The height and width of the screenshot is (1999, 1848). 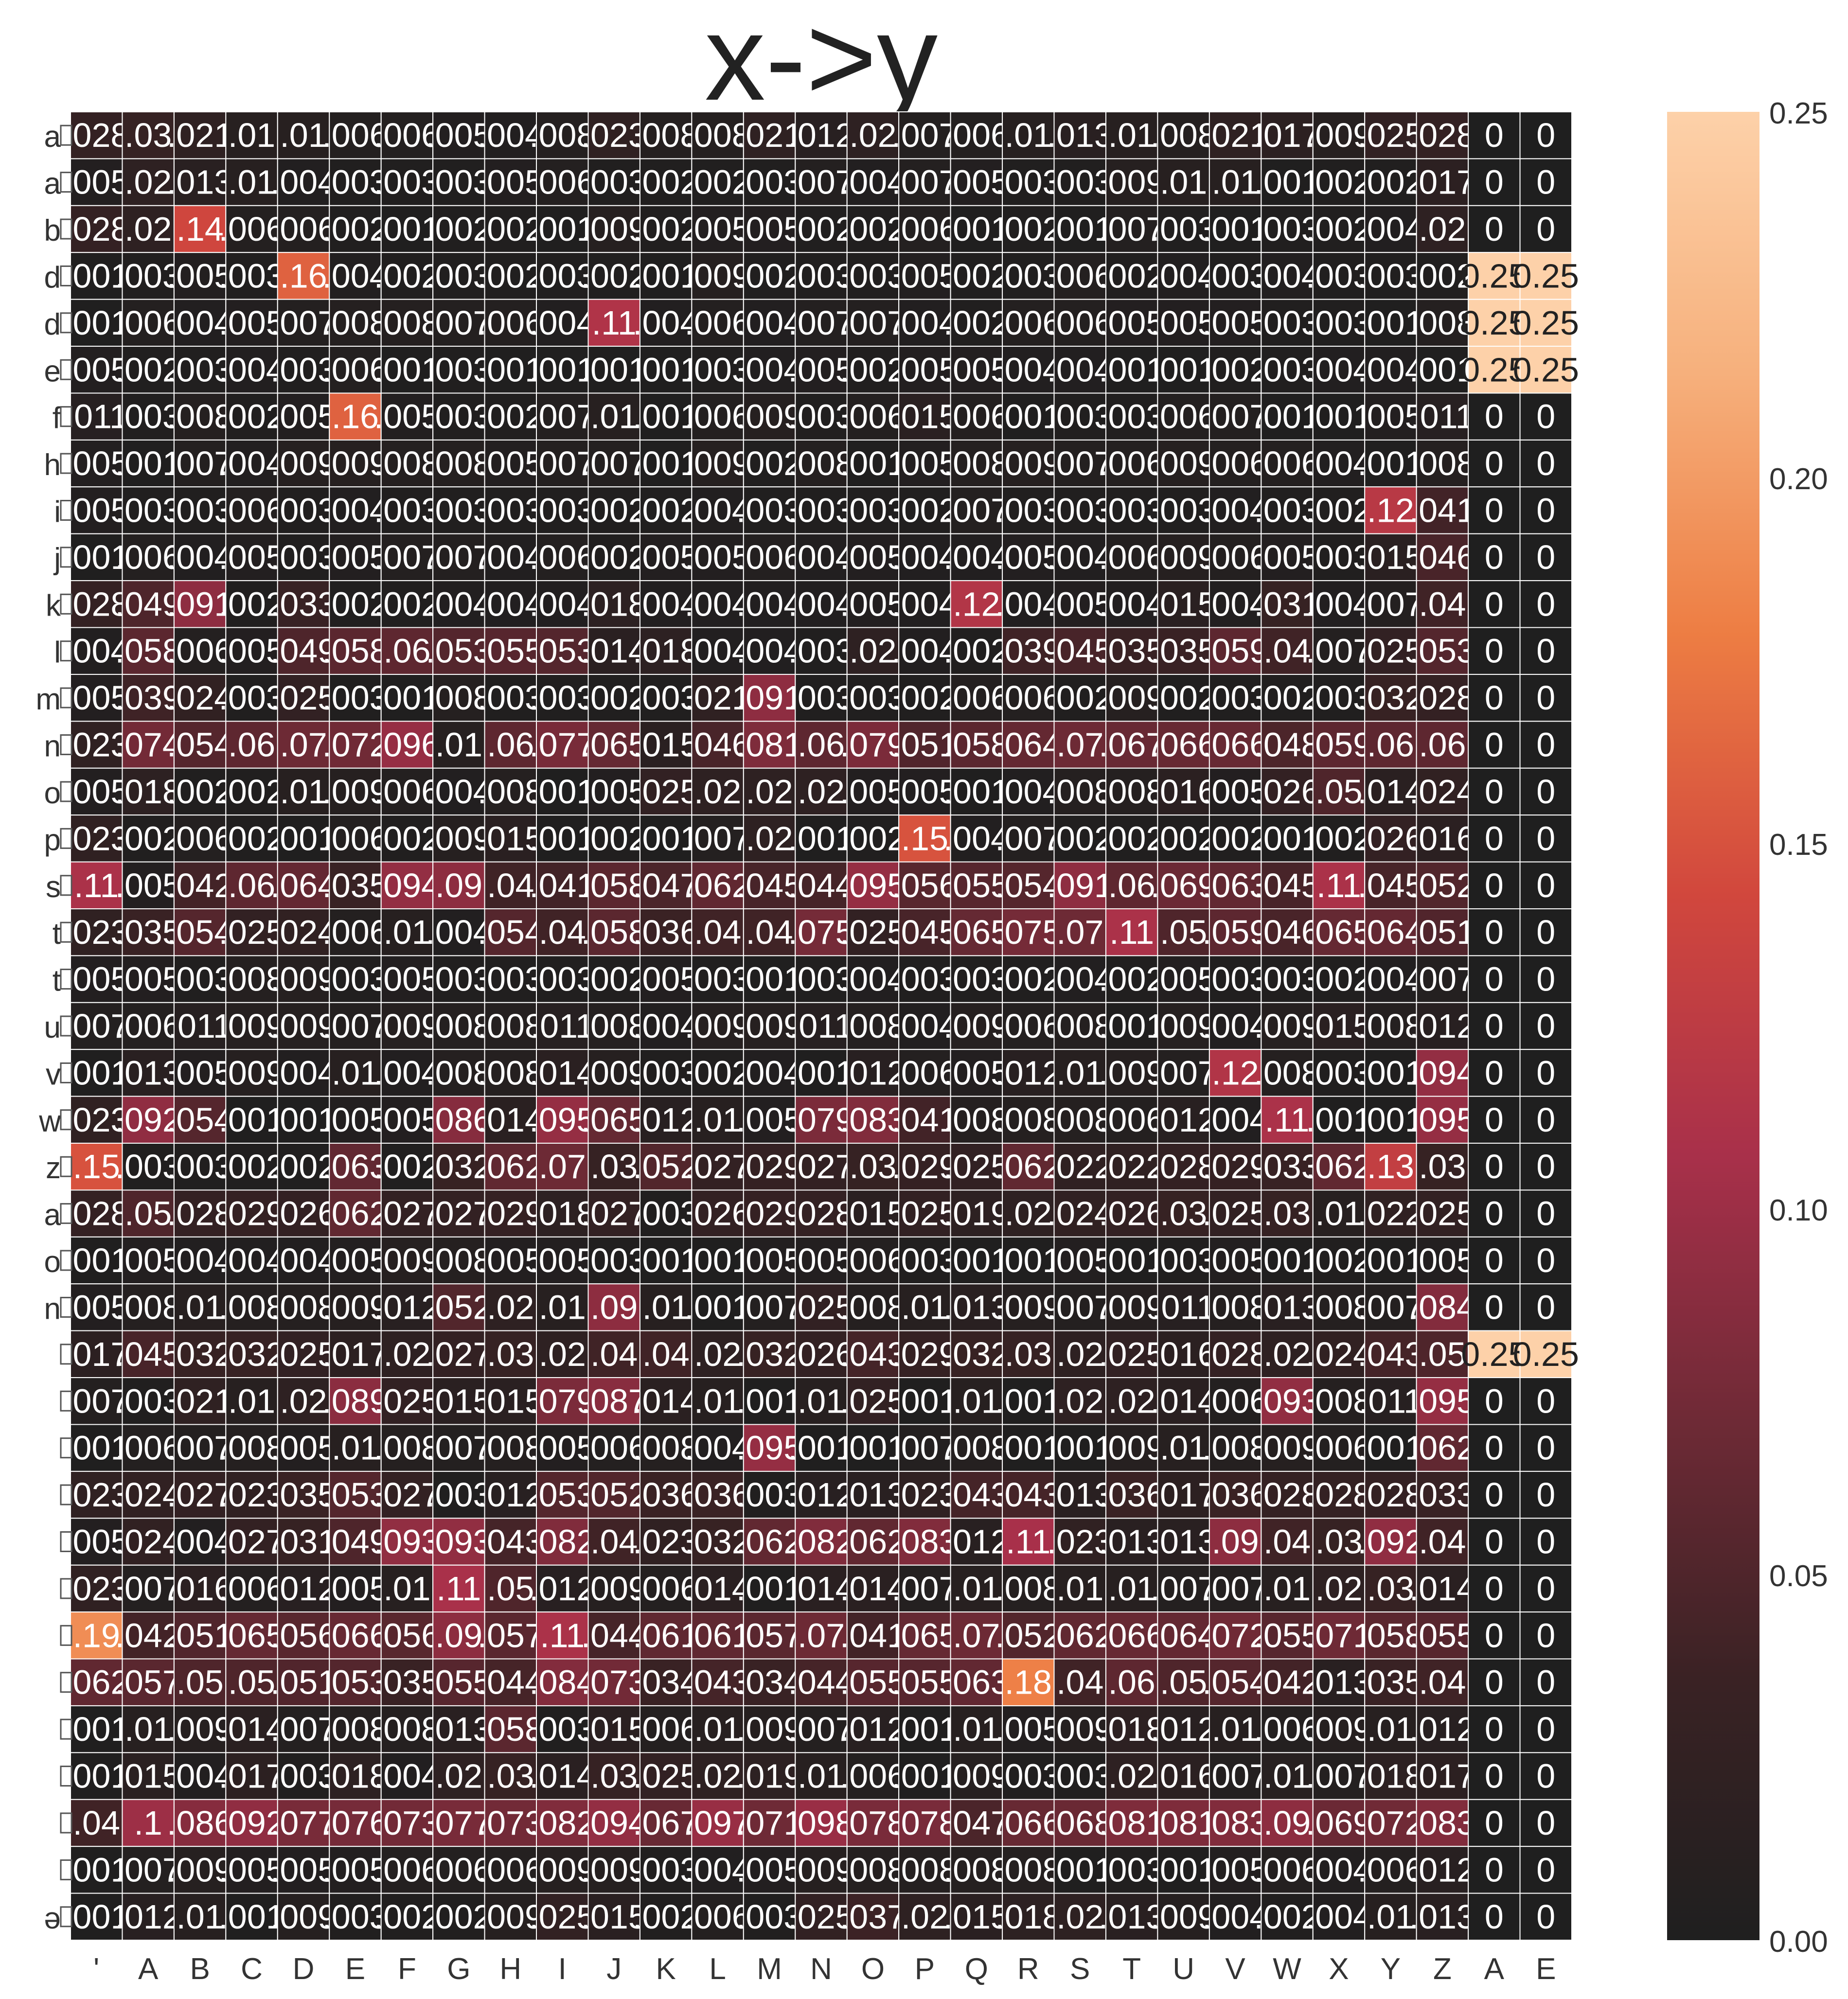 What do you see at coordinates (1183, 932) in the screenshot?
I see `cell-value-label: .05` at bounding box center [1183, 932].